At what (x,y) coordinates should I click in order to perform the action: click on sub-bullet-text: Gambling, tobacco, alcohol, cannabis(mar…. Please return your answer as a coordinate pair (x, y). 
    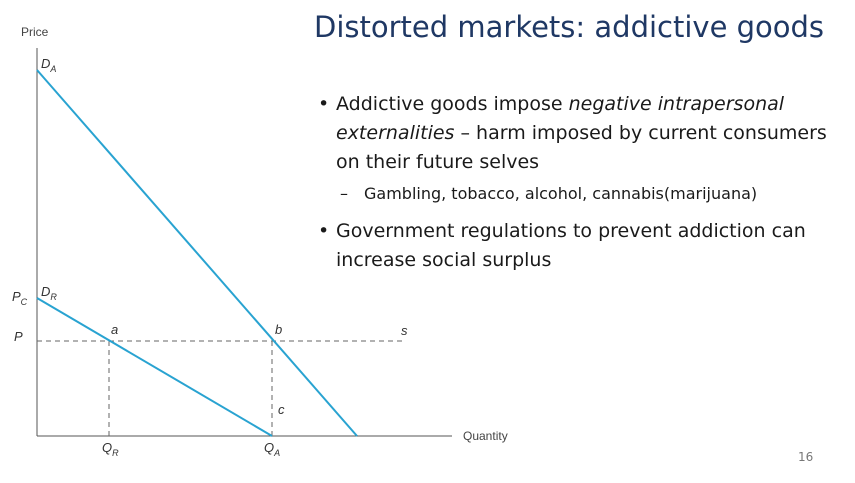
    Looking at the image, I should click on (561, 193).